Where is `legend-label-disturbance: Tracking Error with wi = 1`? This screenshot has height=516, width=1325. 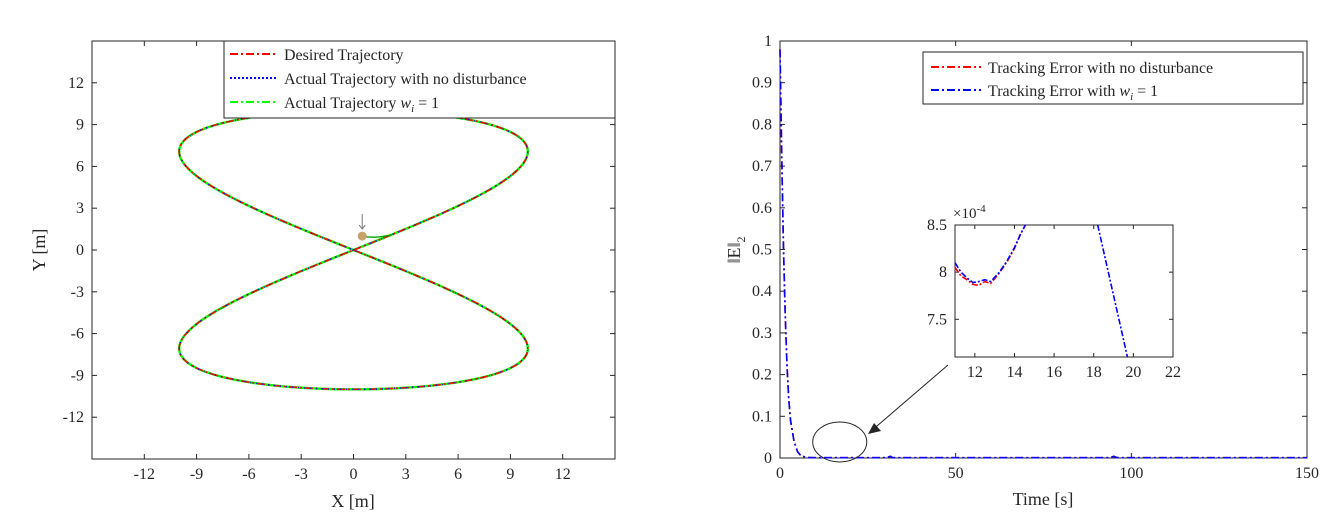
legend-label-disturbance: Tracking Error with wi = 1 is located at coordinates (1073, 93).